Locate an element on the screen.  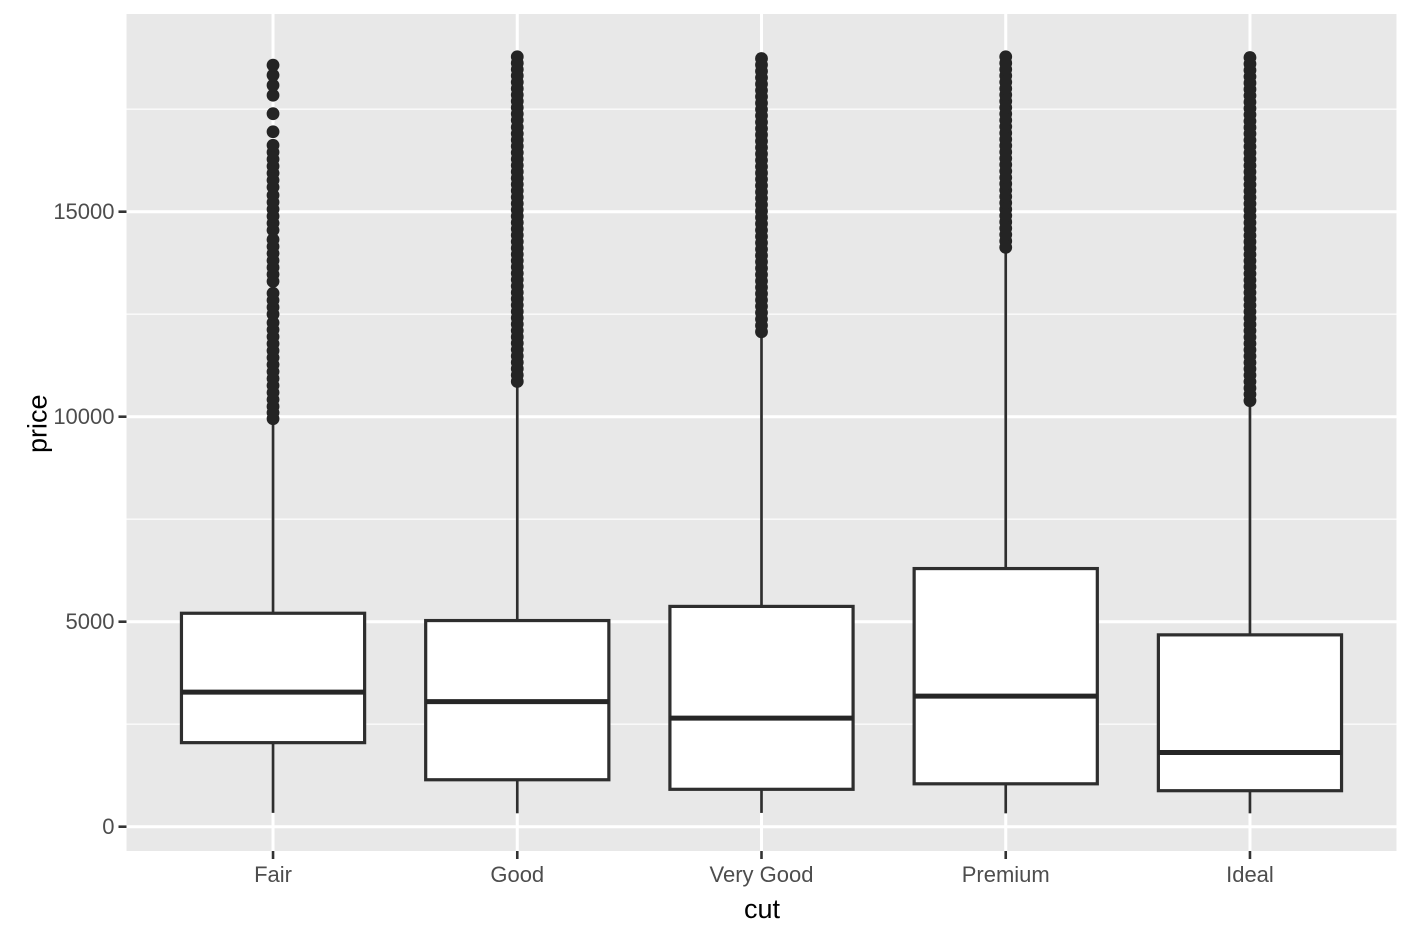
y-axis-title: price is located at coordinates (37, 423).